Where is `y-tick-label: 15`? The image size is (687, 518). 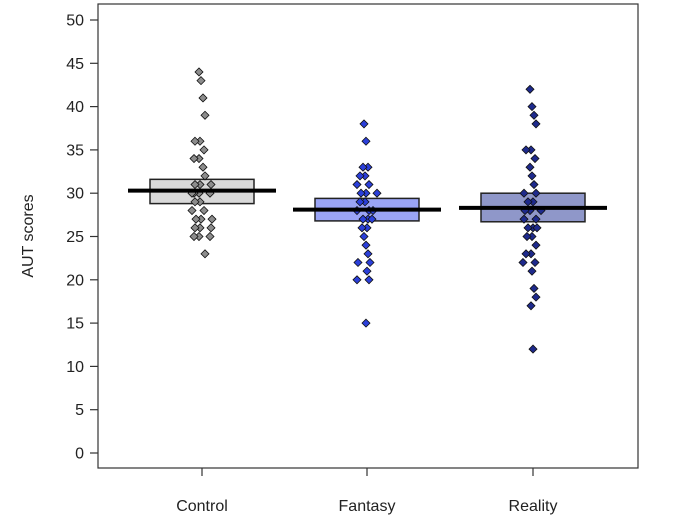 y-tick-label: 15 is located at coordinates (75, 324).